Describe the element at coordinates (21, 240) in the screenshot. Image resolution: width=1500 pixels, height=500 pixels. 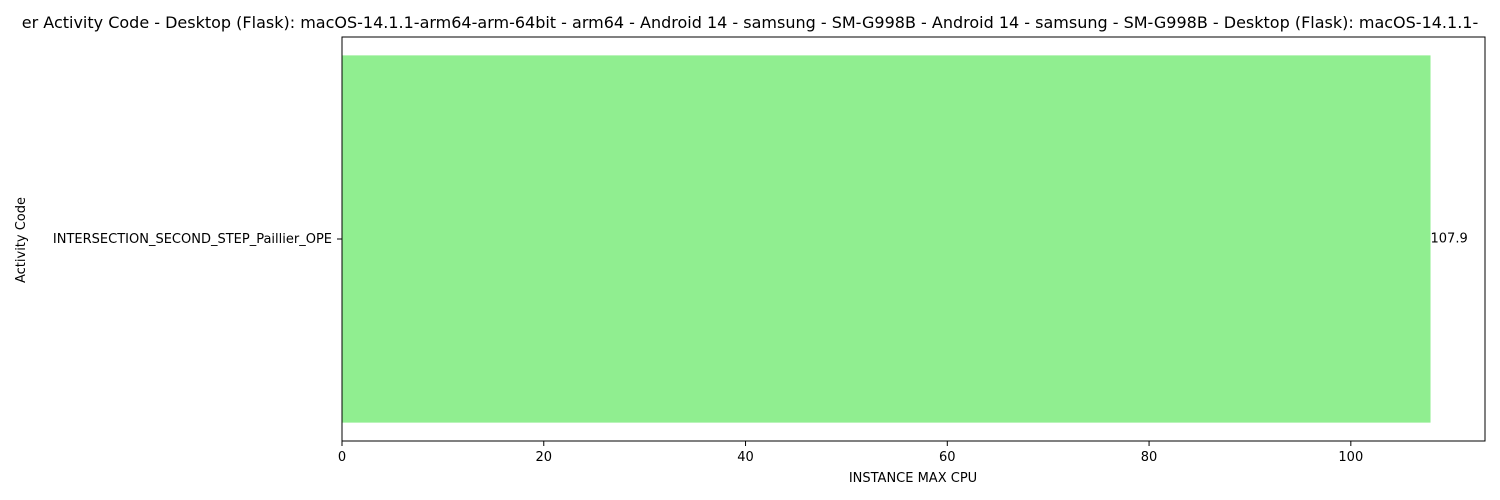
I see `y-axis-label: Activity Code` at that location.